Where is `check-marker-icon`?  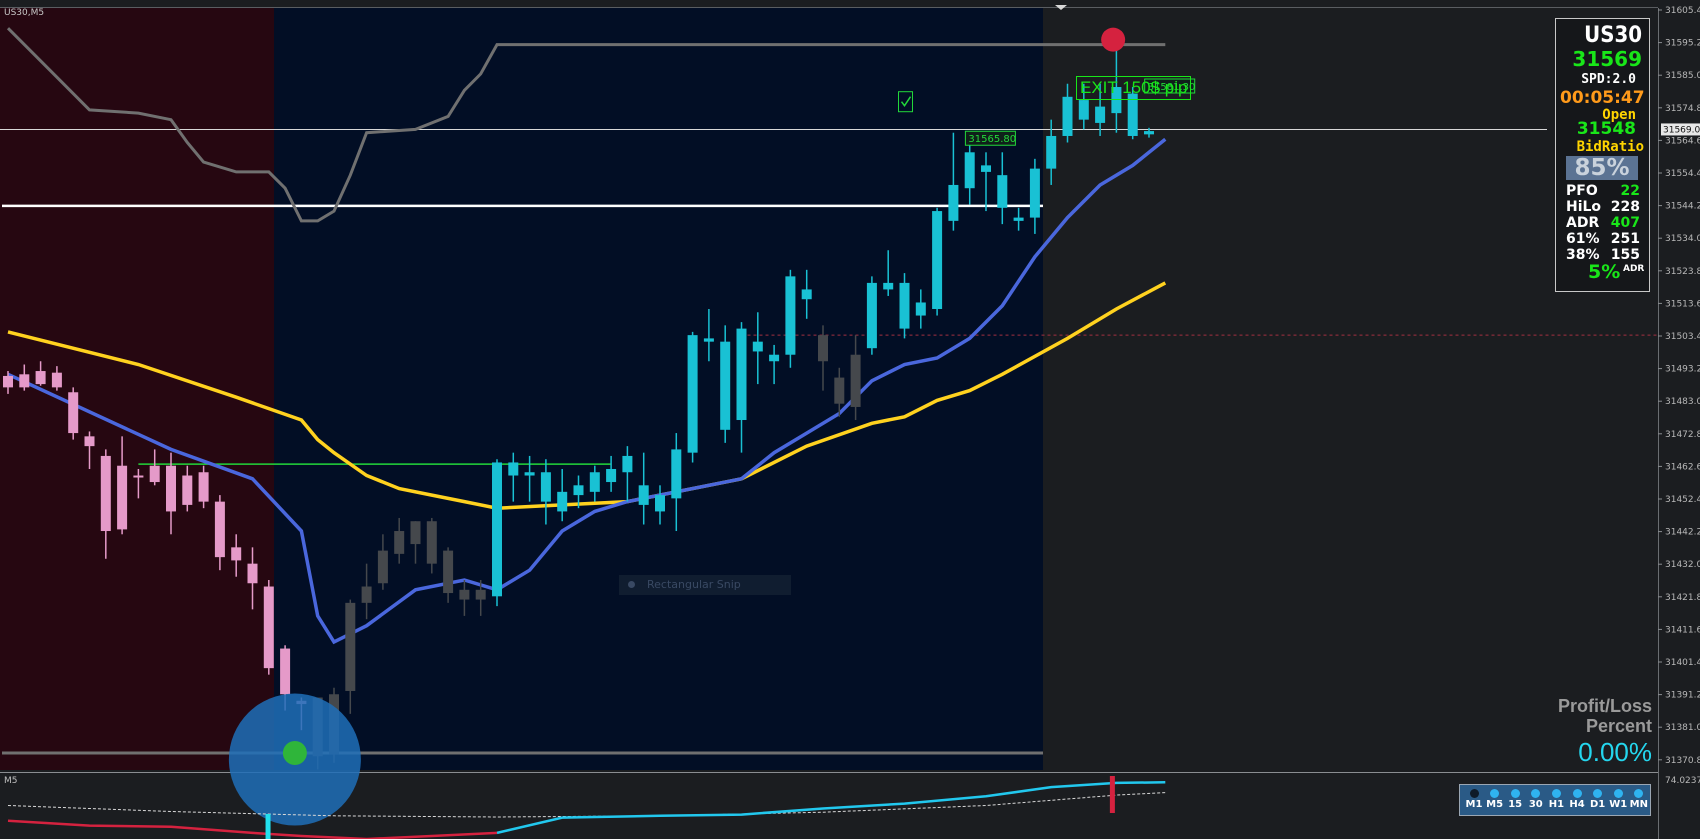 check-marker-icon is located at coordinates (905, 102).